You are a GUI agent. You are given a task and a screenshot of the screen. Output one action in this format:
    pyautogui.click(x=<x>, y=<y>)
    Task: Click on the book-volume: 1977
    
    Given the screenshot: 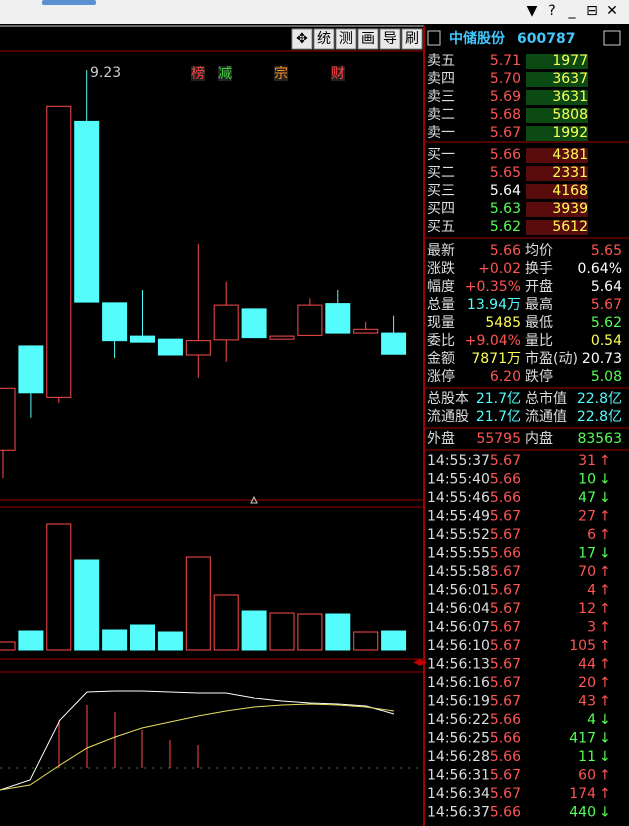 What is the action you would take?
    pyautogui.click(x=570, y=61)
    